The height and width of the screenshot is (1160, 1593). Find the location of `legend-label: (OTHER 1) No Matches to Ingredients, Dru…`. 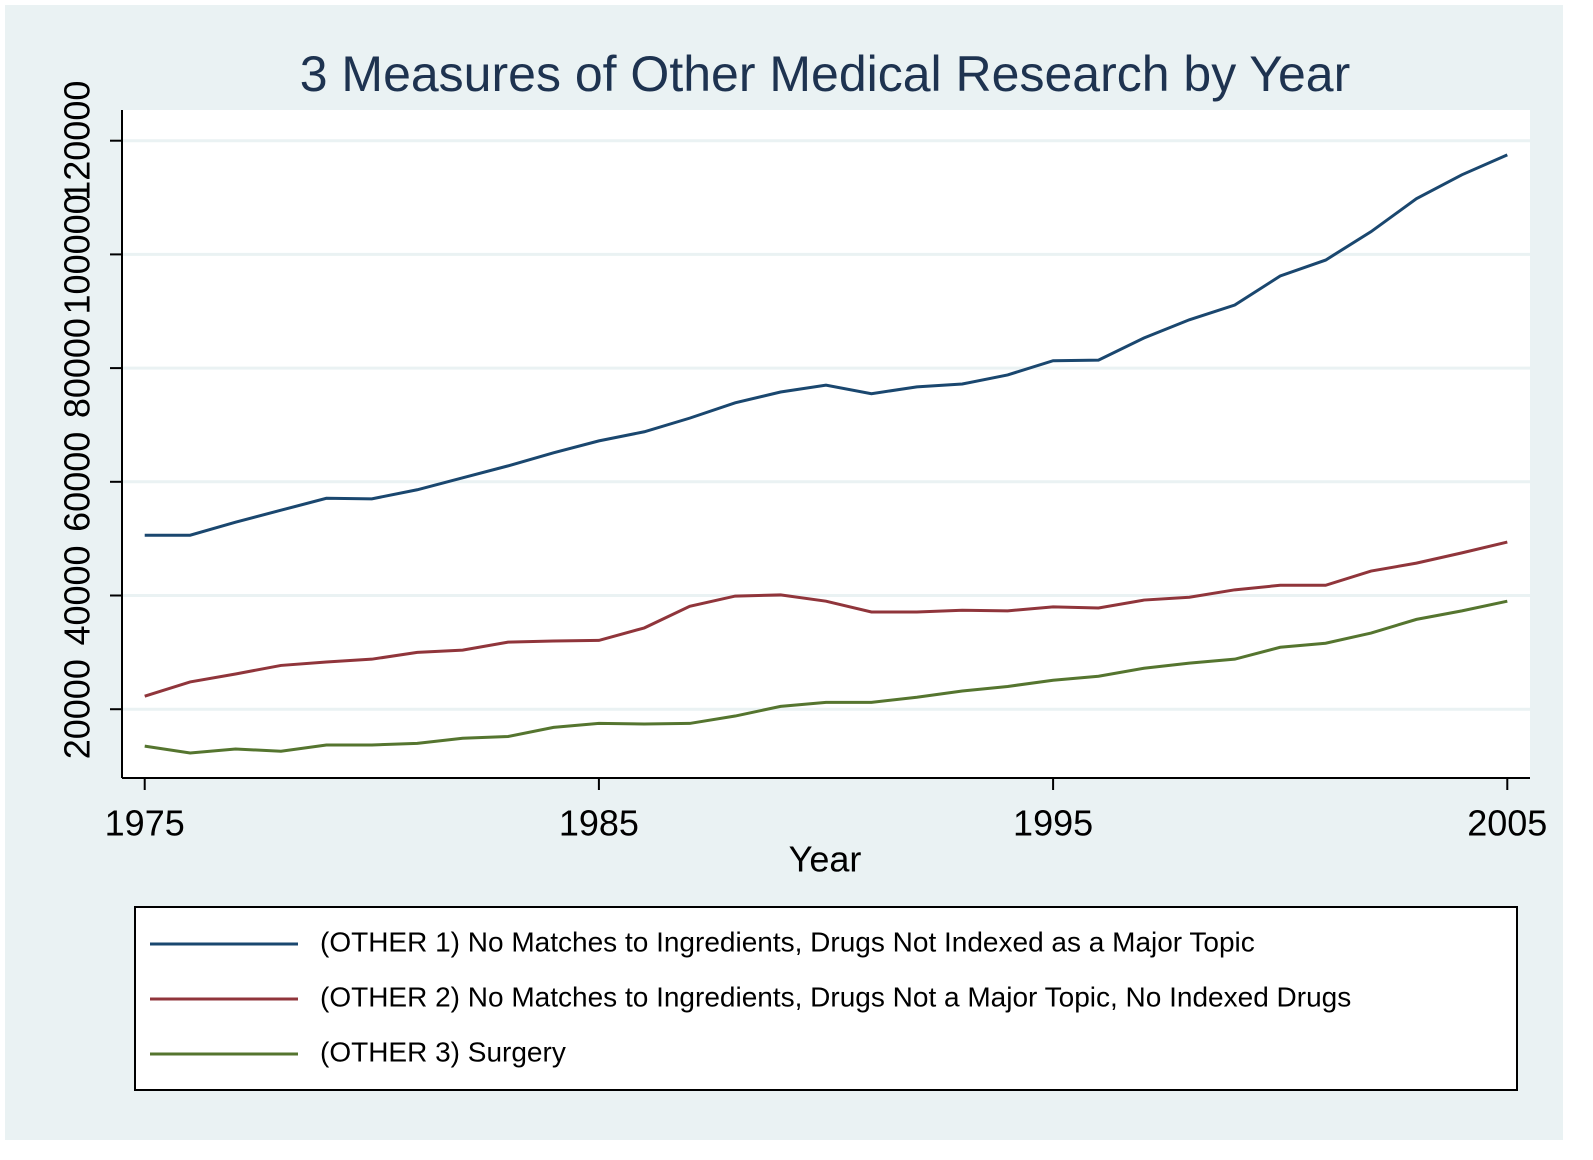

legend-label: (OTHER 1) No Matches to Ingredients, Dru… is located at coordinates (787, 941).